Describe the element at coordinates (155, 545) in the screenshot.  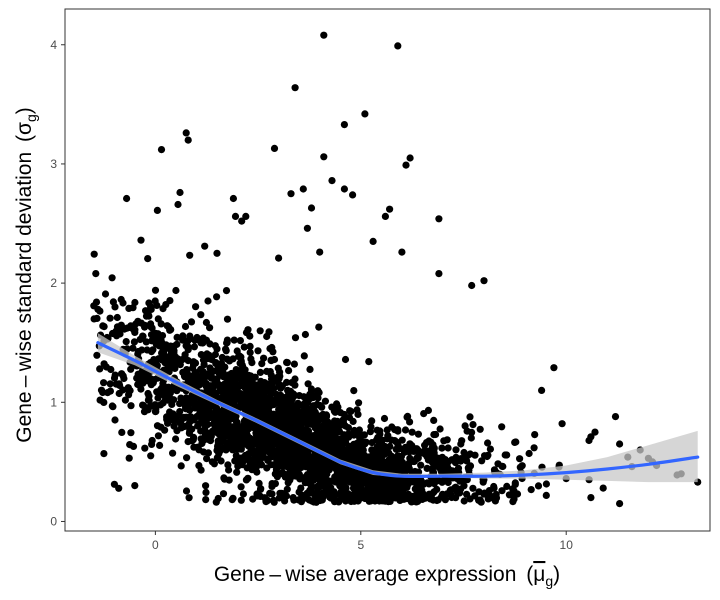
I see `x-tick-label: 0` at that location.